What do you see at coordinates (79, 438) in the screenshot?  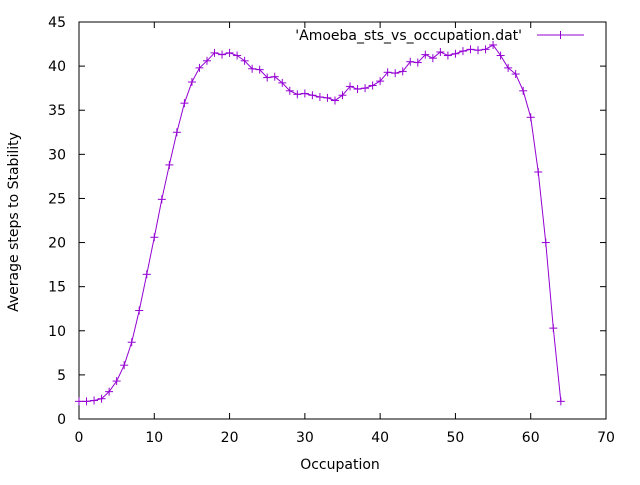 I see `x-tick-label: 0` at bounding box center [79, 438].